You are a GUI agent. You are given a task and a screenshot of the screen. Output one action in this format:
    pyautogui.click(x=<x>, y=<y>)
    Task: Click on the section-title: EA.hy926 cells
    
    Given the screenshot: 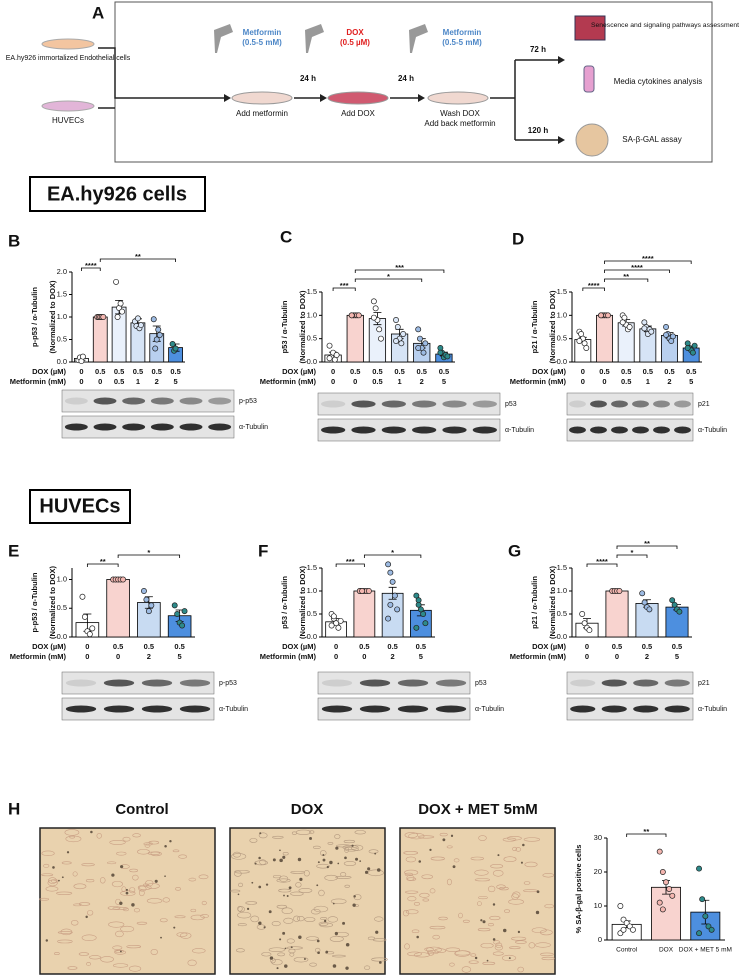 What is the action you would take?
    pyautogui.click(x=117, y=194)
    